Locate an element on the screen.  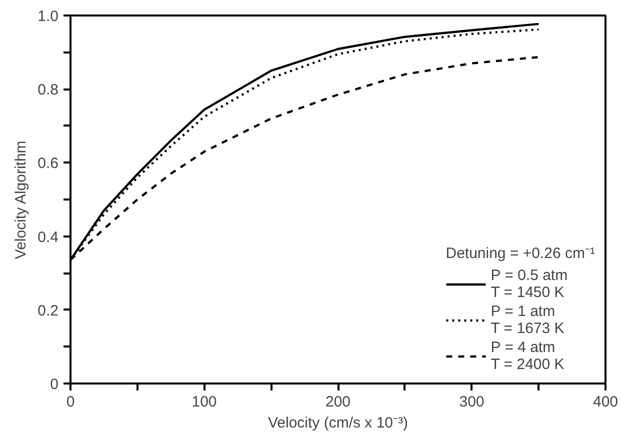
x-tick-label: 300 is located at coordinates (471, 402).